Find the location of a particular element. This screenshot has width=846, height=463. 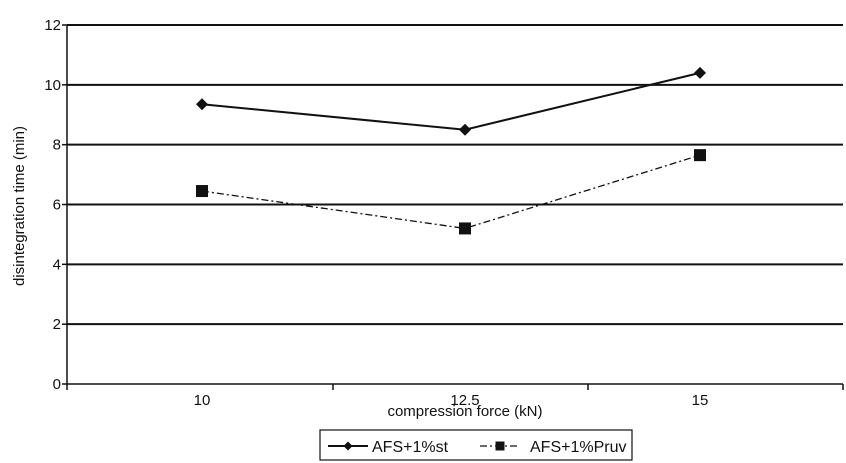

legend-box is located at coordinates (476, 445).